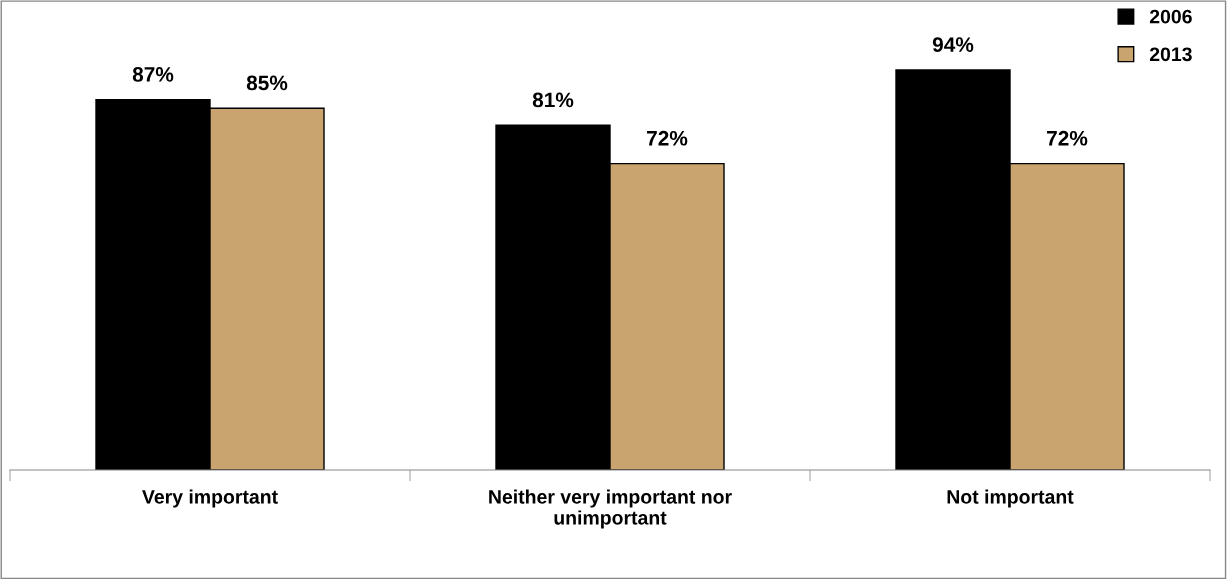 This screenshot has height=579, width=1228. I want to click on x-tick-label: Very important, so click(210, 498).